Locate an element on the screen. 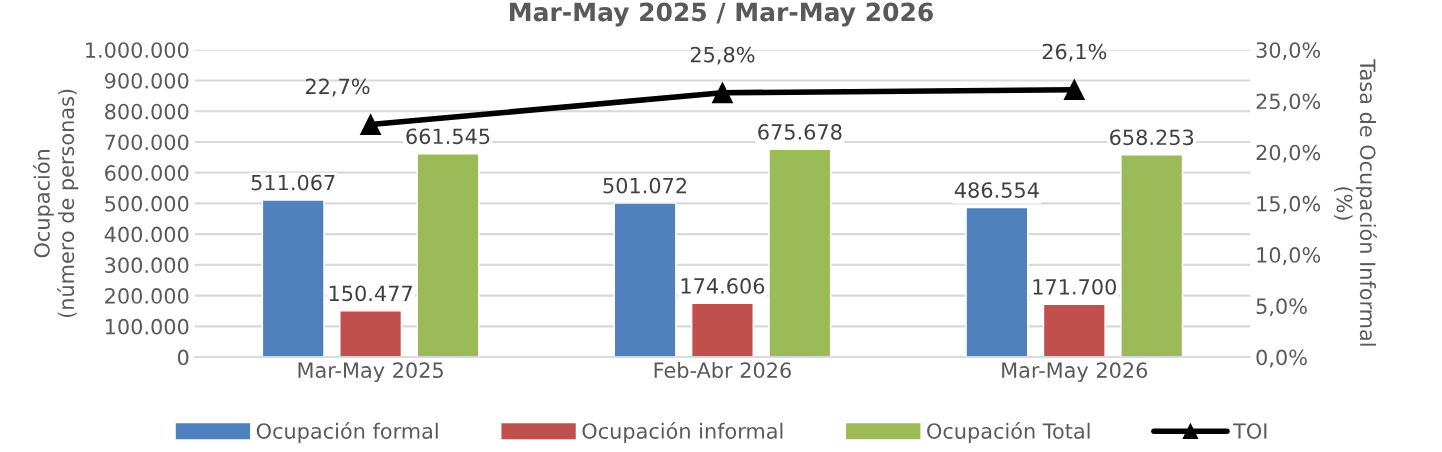  y2-tick-label: 20,0% is located at coordinates (1288, 153).